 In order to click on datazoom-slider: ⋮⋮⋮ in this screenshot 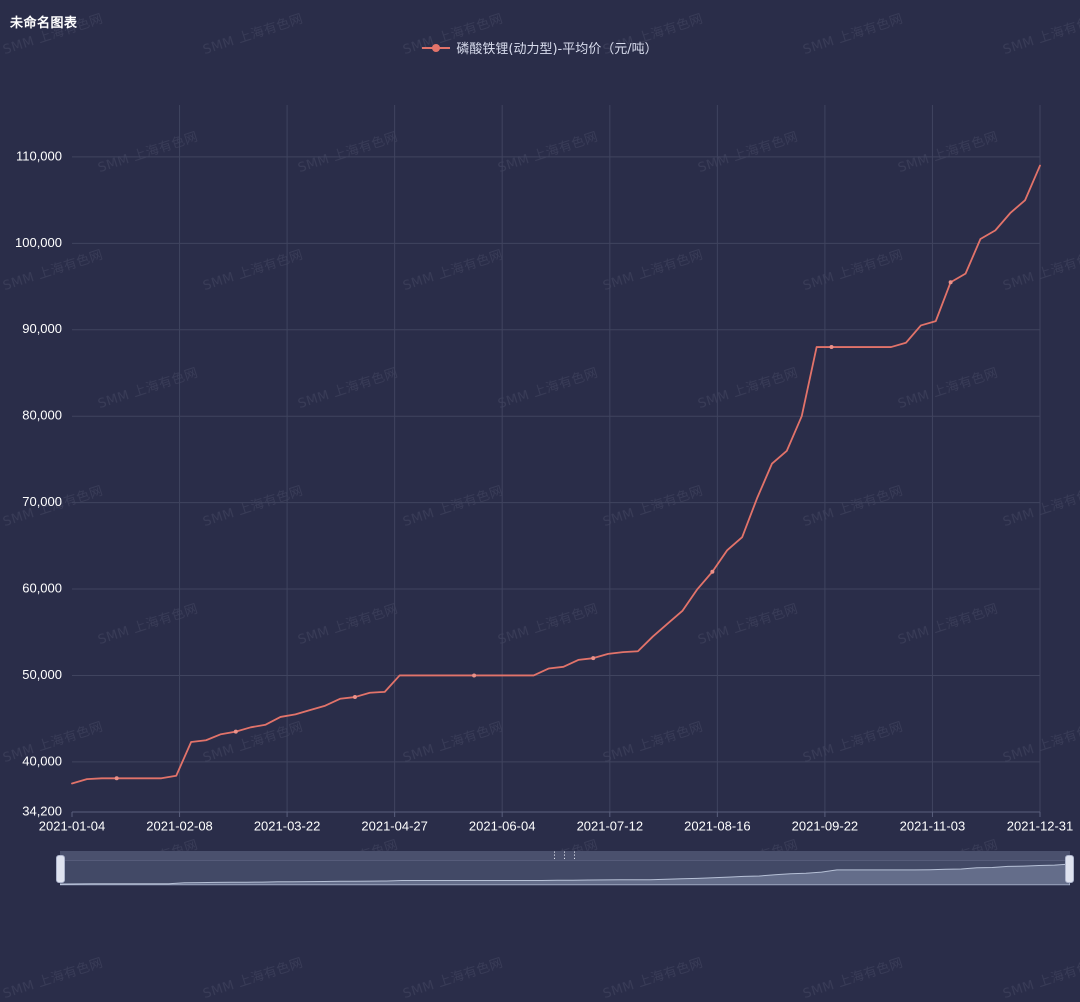, I will do `click(565, 868)`.